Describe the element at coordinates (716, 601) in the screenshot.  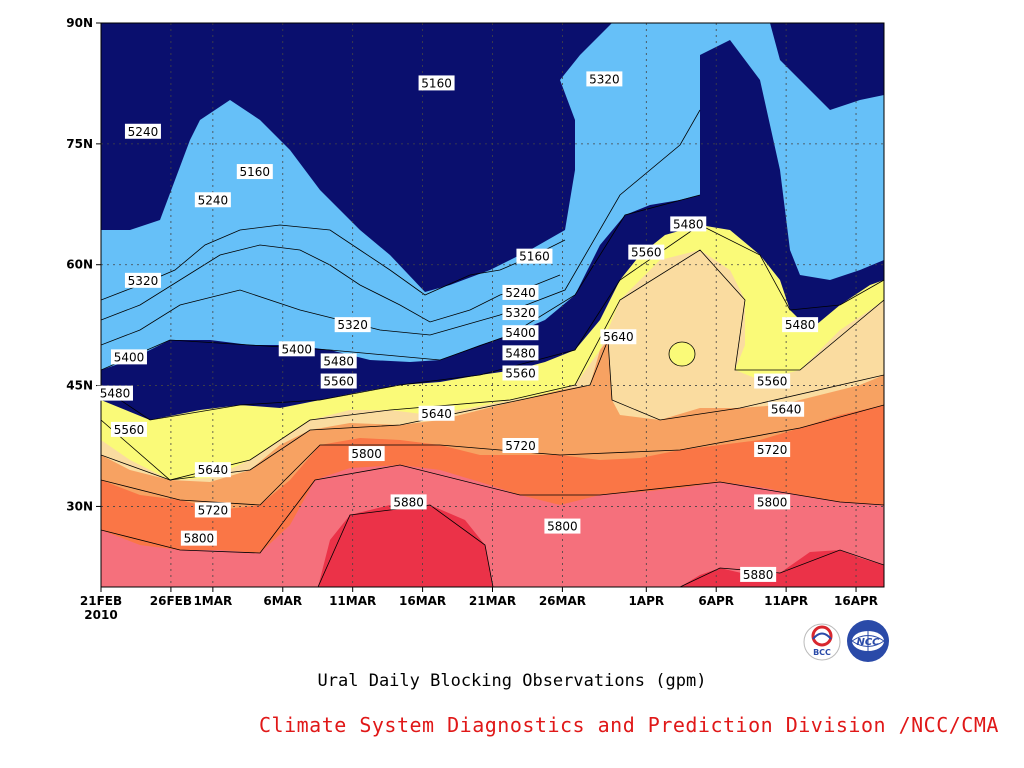
I see `x-tick-label: 6APR` at that location.